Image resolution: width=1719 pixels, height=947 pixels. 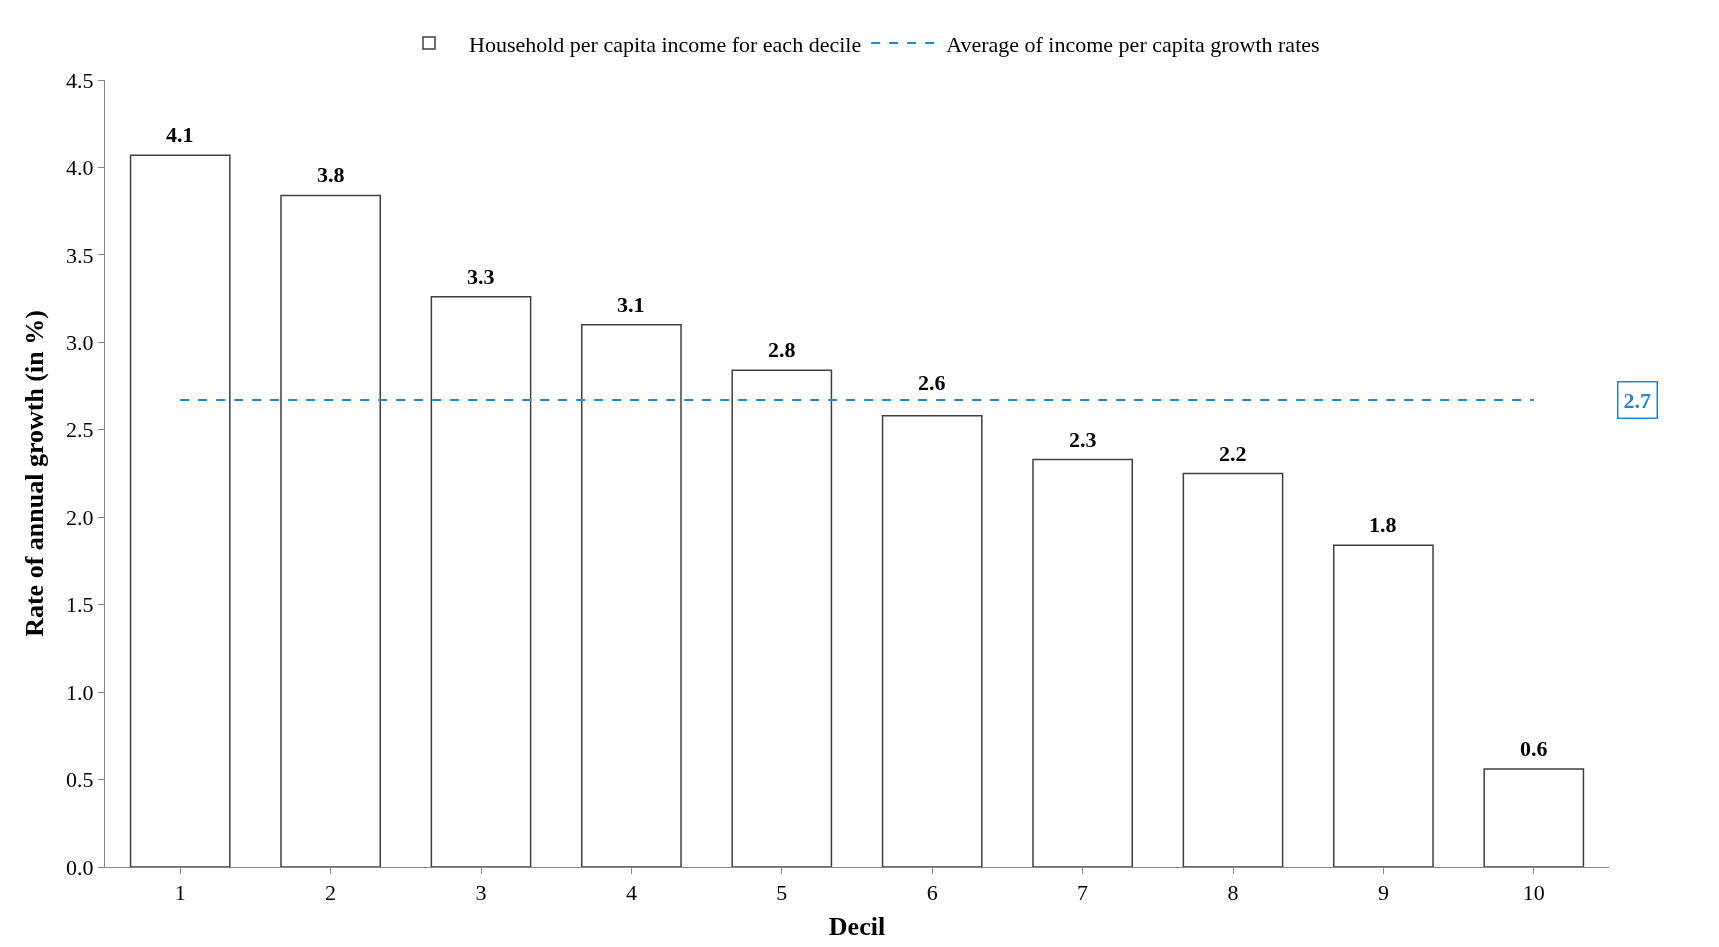 What do you see at coordinates (80, 168) in the screenshot?
I see `y-tick-label: 4.0` at bounding box center [80, 168].